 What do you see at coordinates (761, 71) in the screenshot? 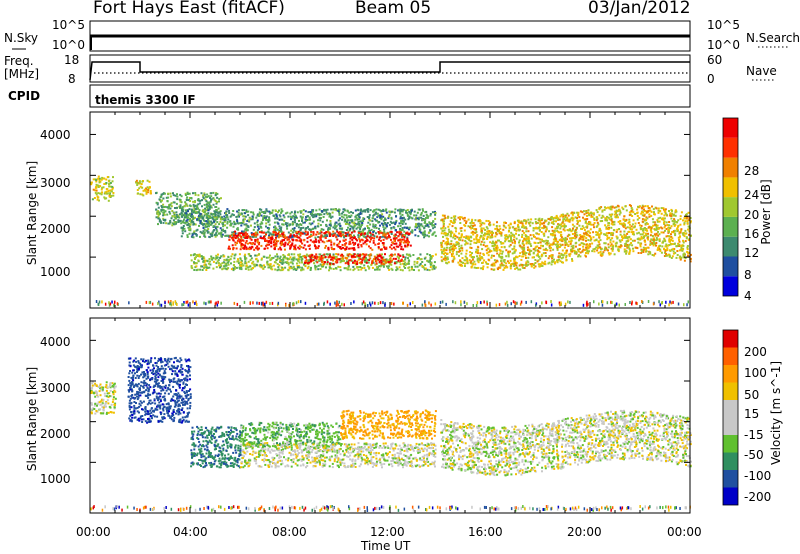
I see `nave-label: Nave` at bounding box center [761, 71].